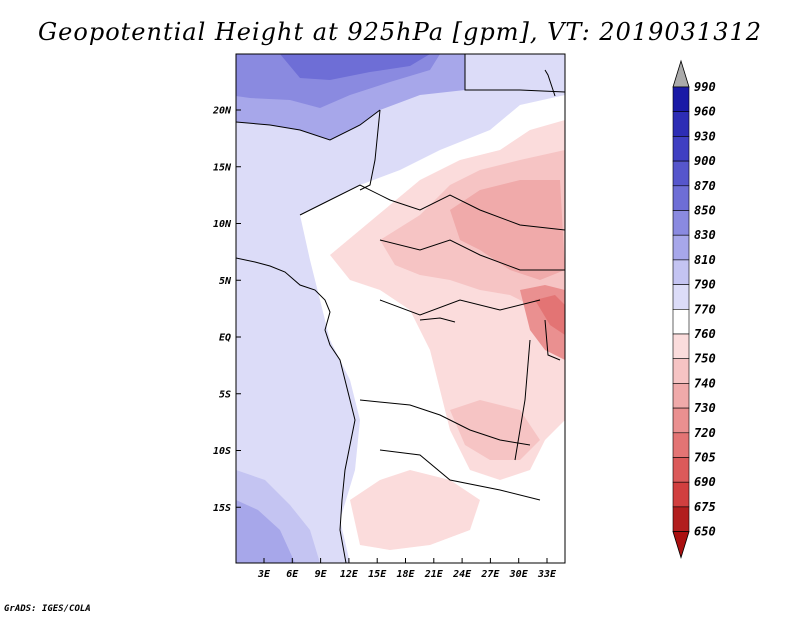 This screenshot has height=618, width=800. Describe the element at coordinates (434, 574) in the screenshot. I see `lon-tick-label: 21E` at that location.